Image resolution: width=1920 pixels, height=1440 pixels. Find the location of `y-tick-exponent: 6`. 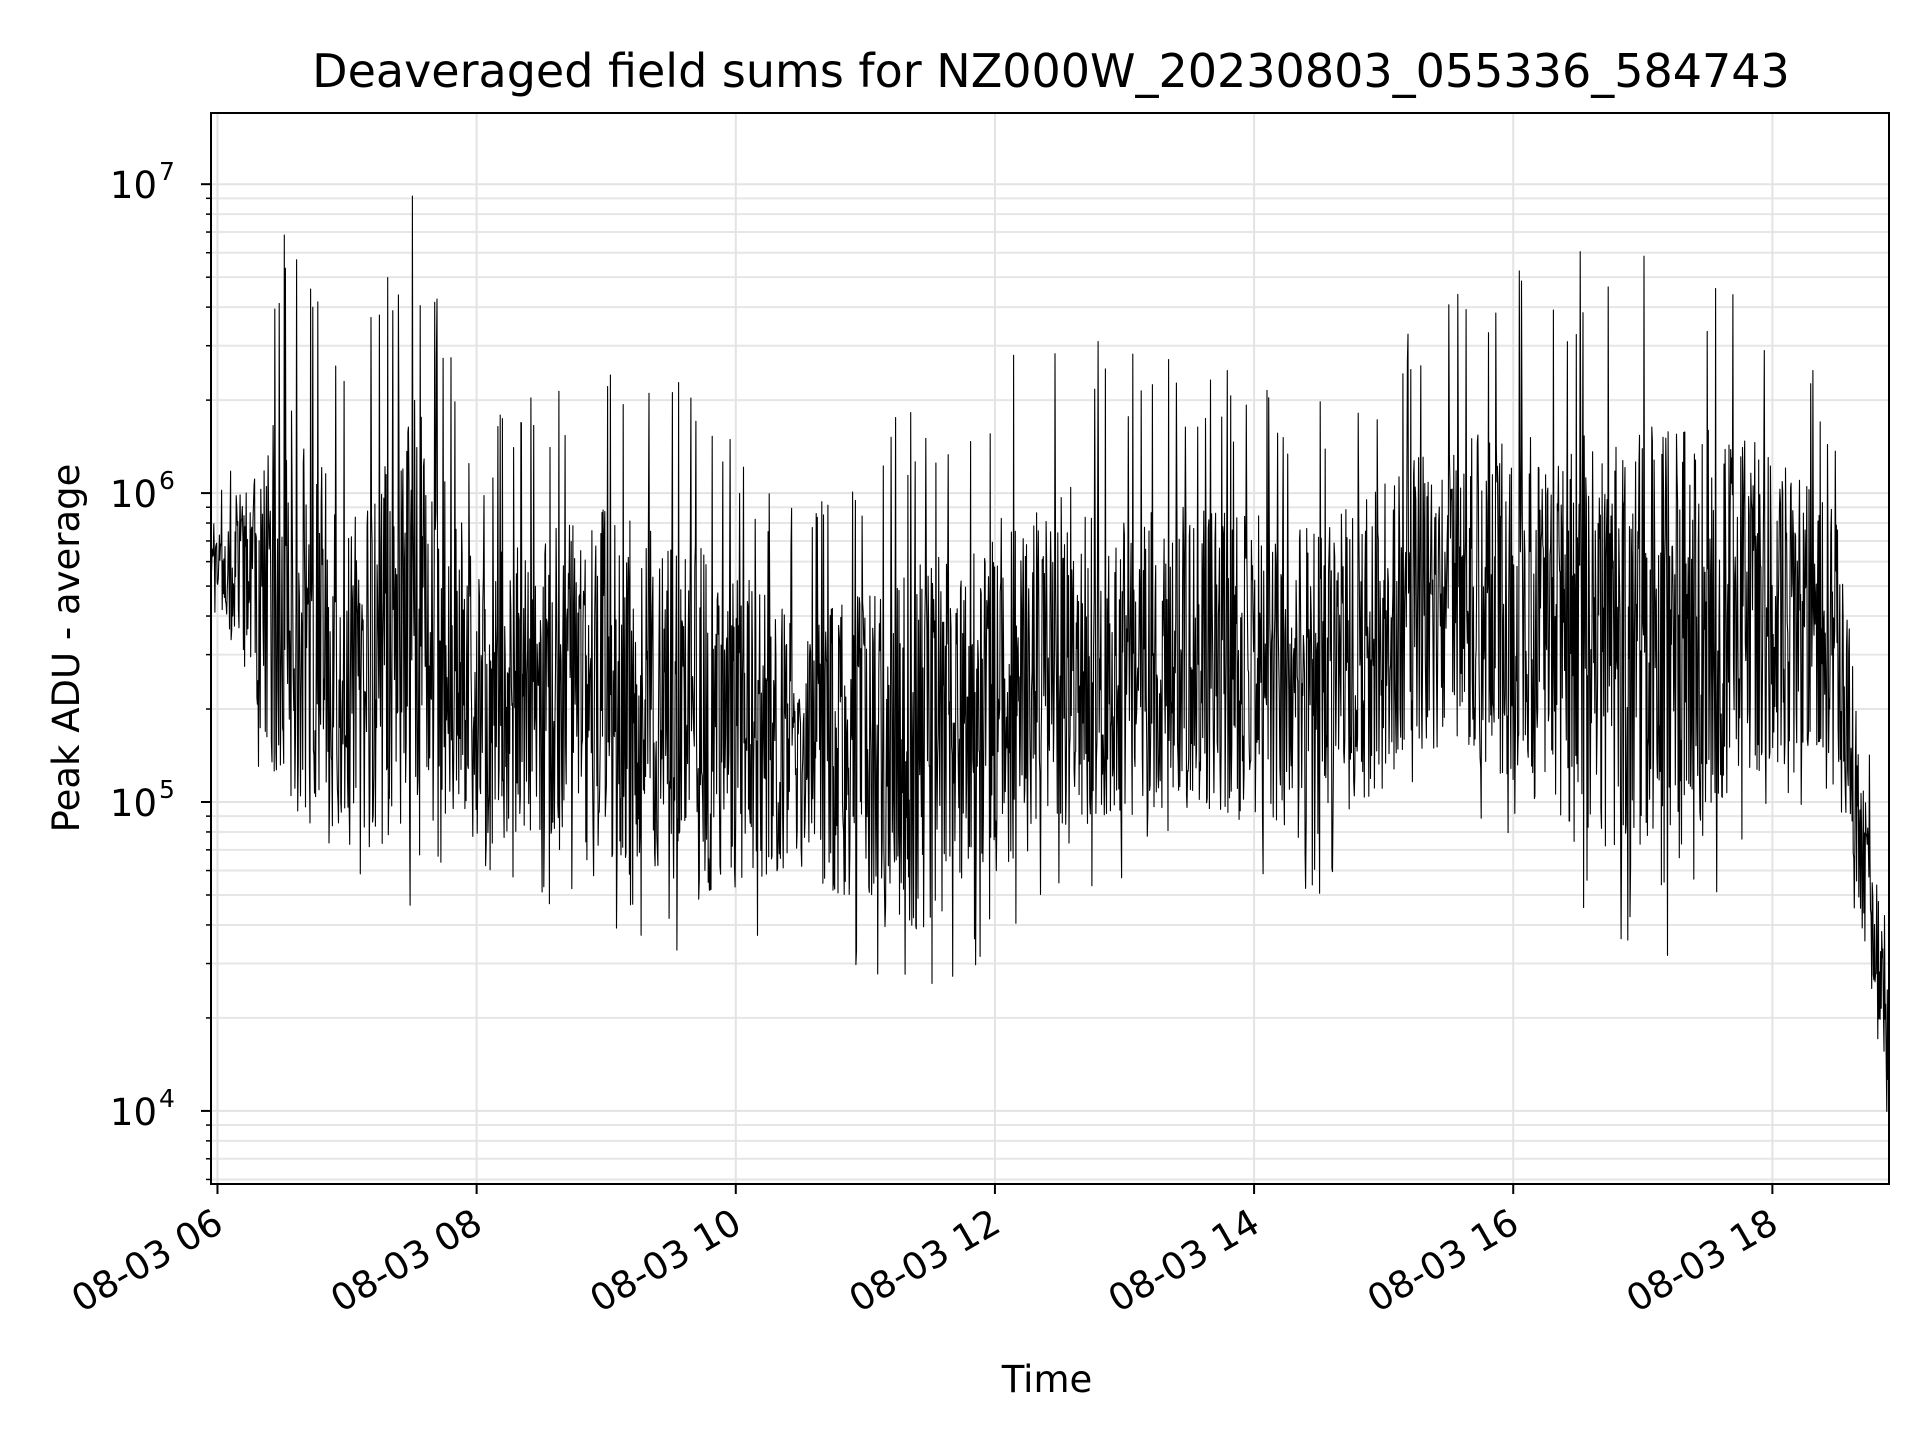

y-tick-exponent: 6 is located at coordinates (167, 480).